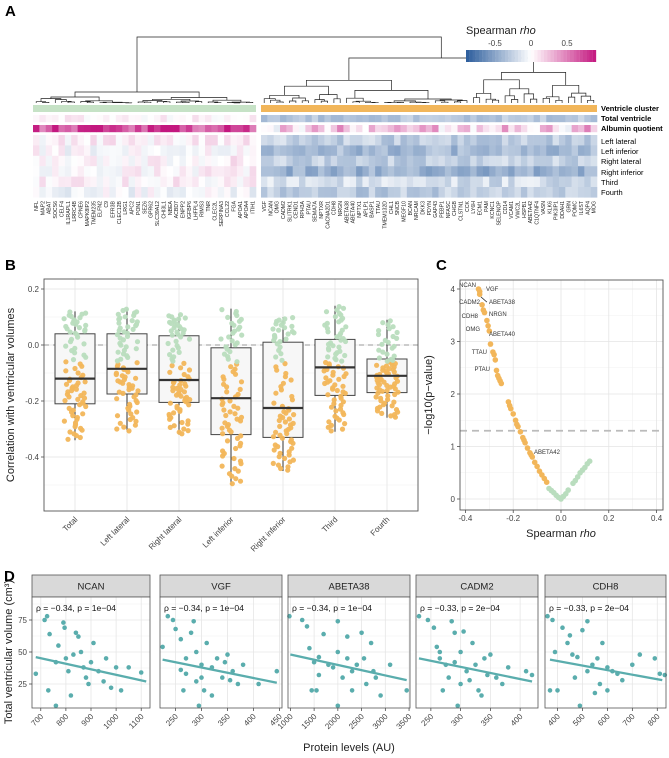 The width and height of the screenshot is (669, 758). What do you see at coordinates (484, 299) in the screenshot?
I see `label-leader-line` at bounding box center [484, 299].